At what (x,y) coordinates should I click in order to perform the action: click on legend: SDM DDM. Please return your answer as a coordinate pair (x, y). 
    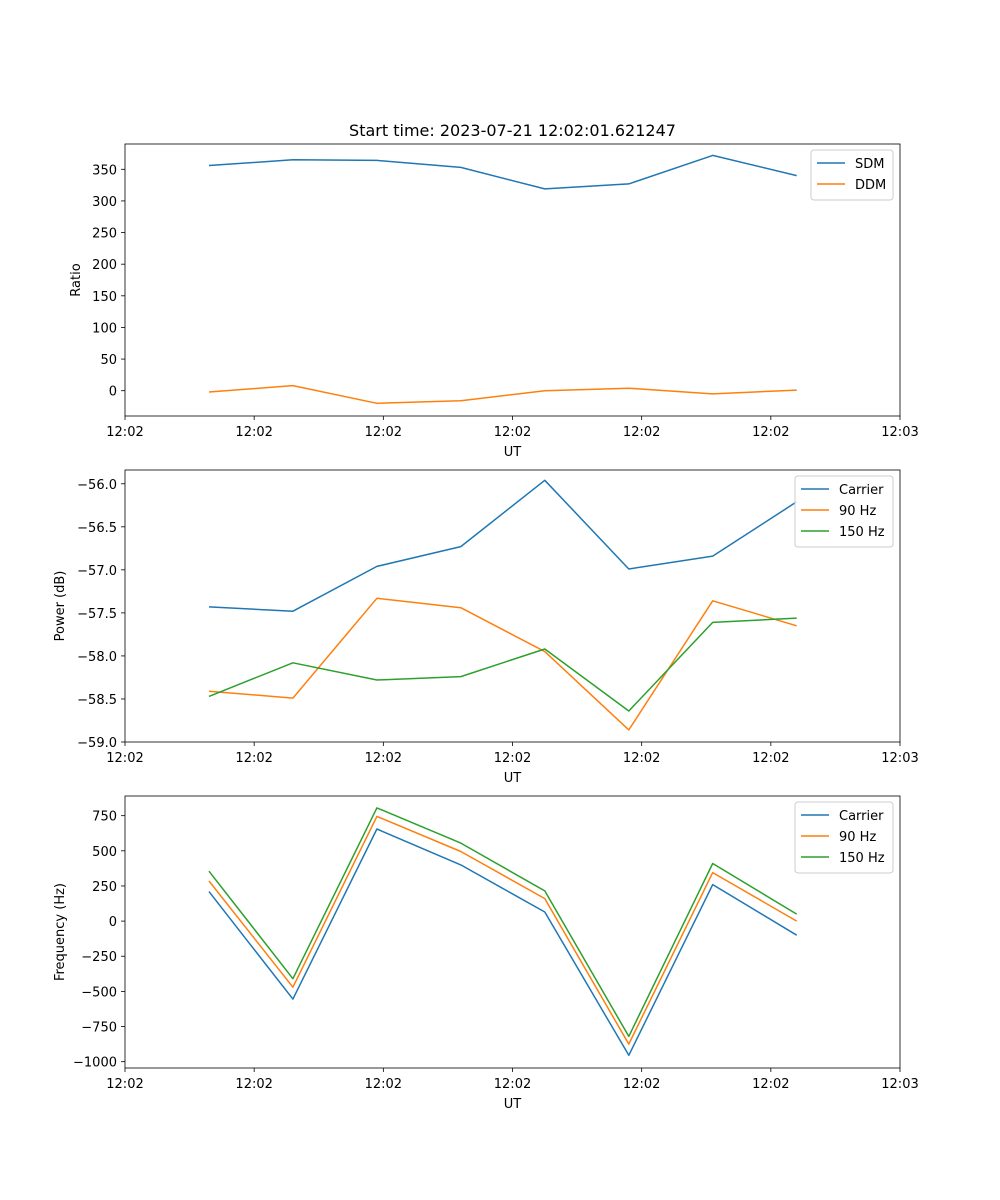
    Looking at the image, I should click on (852, 175).